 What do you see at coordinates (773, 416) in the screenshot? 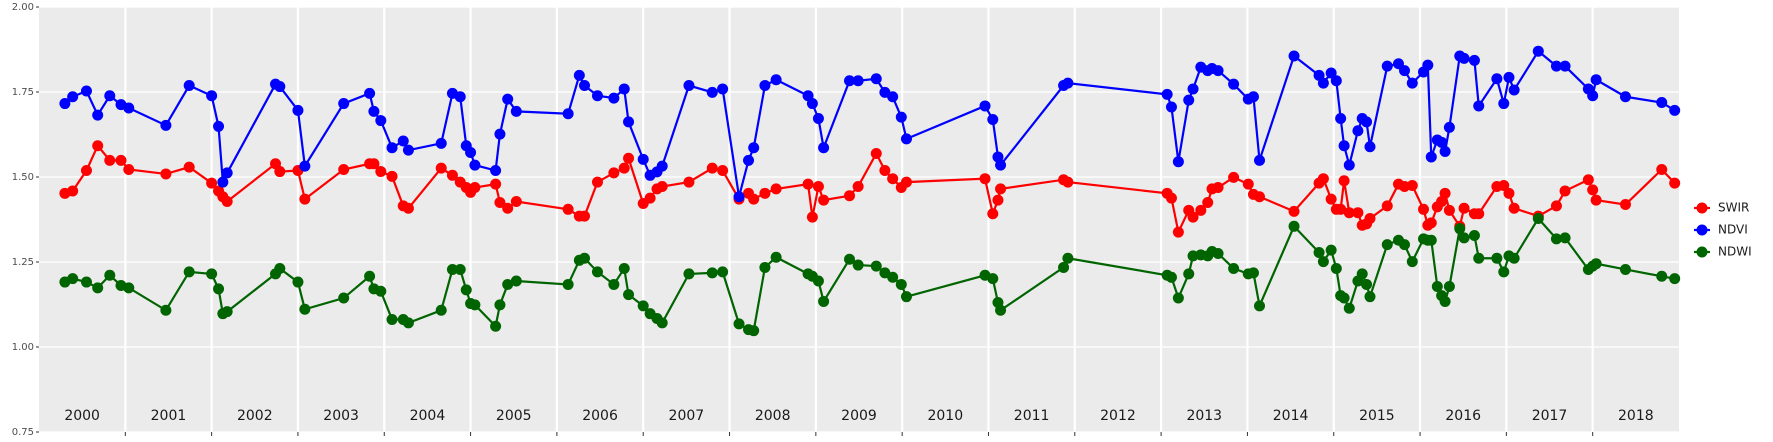
I see `x-tick-label: 2008` at bounding box center [773, 416].